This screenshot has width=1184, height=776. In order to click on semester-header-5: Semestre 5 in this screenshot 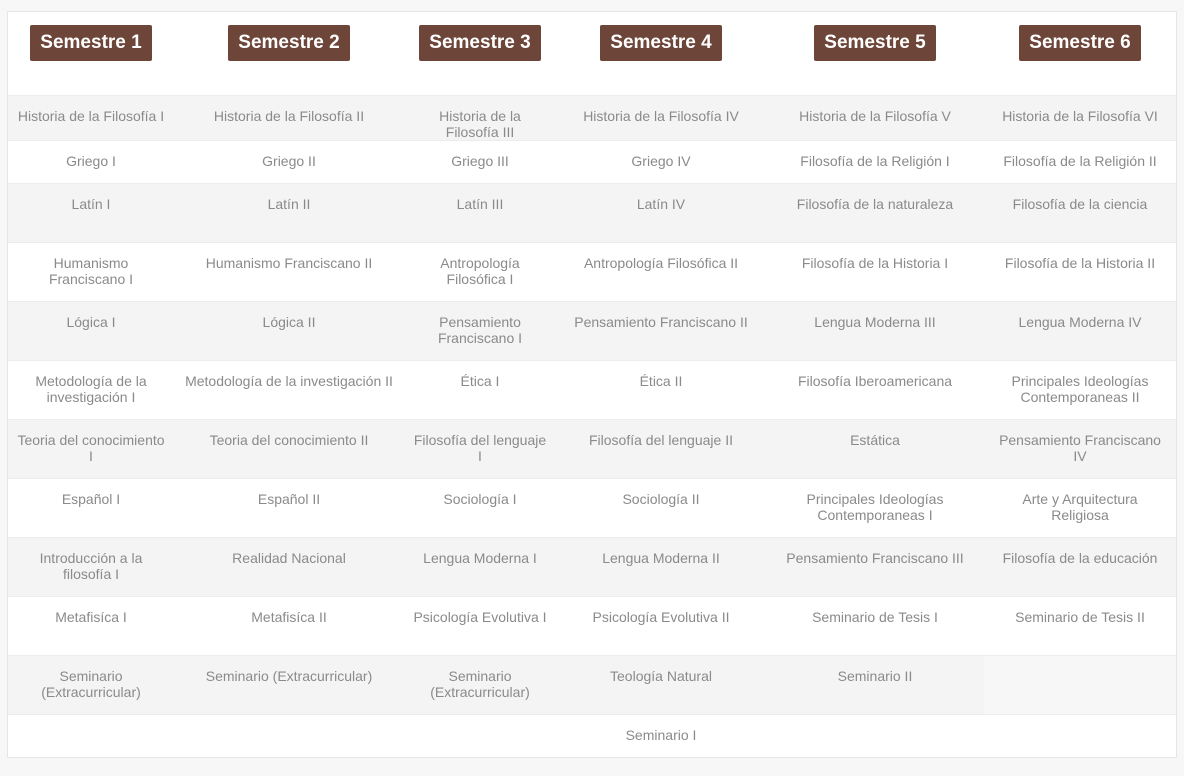, I will do `click(875, 54)`.